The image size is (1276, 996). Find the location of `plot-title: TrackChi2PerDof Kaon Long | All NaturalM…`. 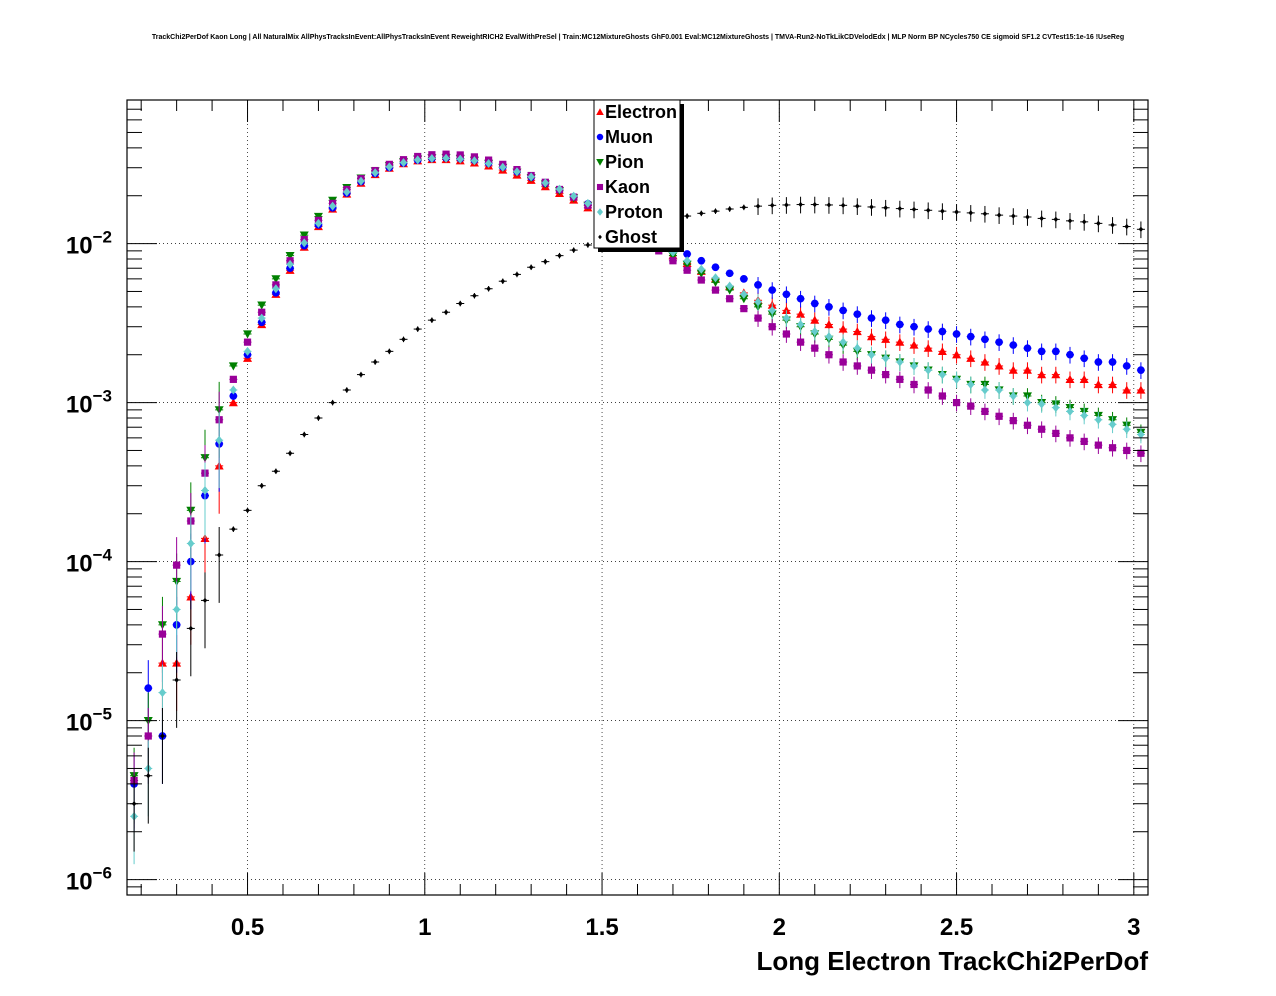

plot-title: TrackChi2PerDof Kaon Long | All NaturalM… is located at coordinates (638, 37).